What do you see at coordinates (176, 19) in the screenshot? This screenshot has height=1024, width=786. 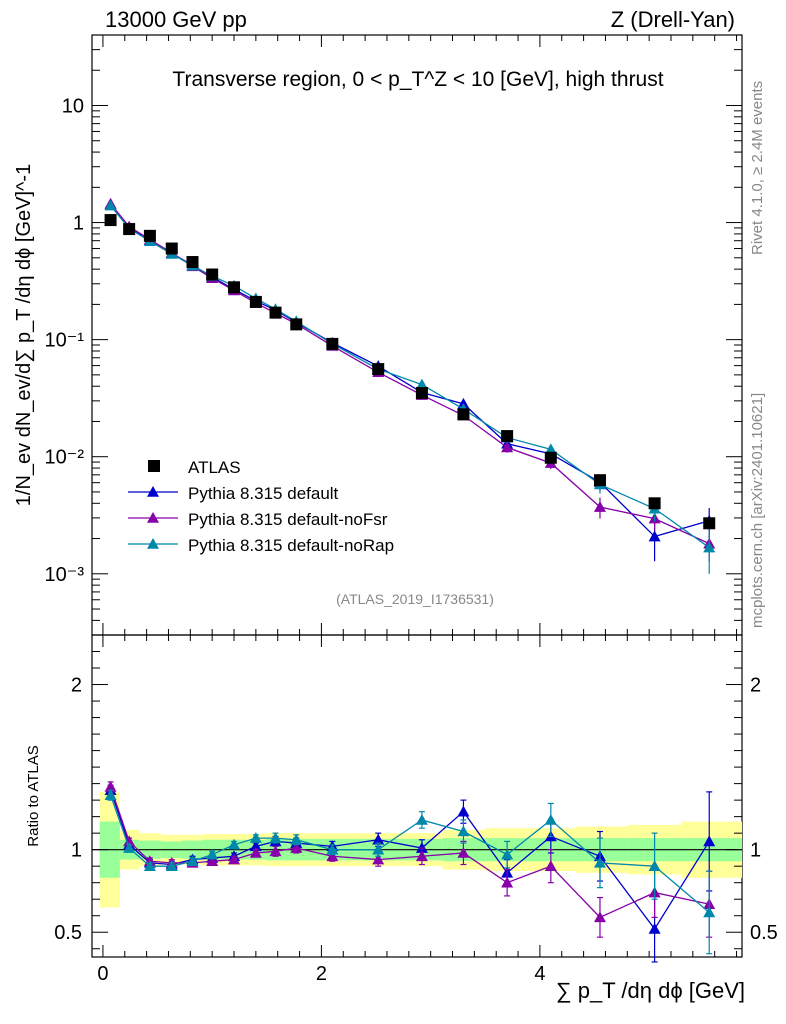 I see `header-left: 13000 GeV pp` at bounding box center [176, 19].